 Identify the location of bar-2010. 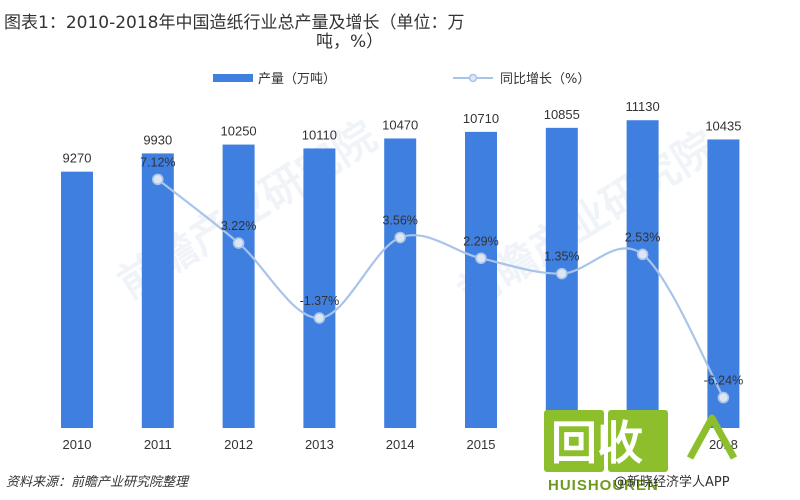
(77, 299).